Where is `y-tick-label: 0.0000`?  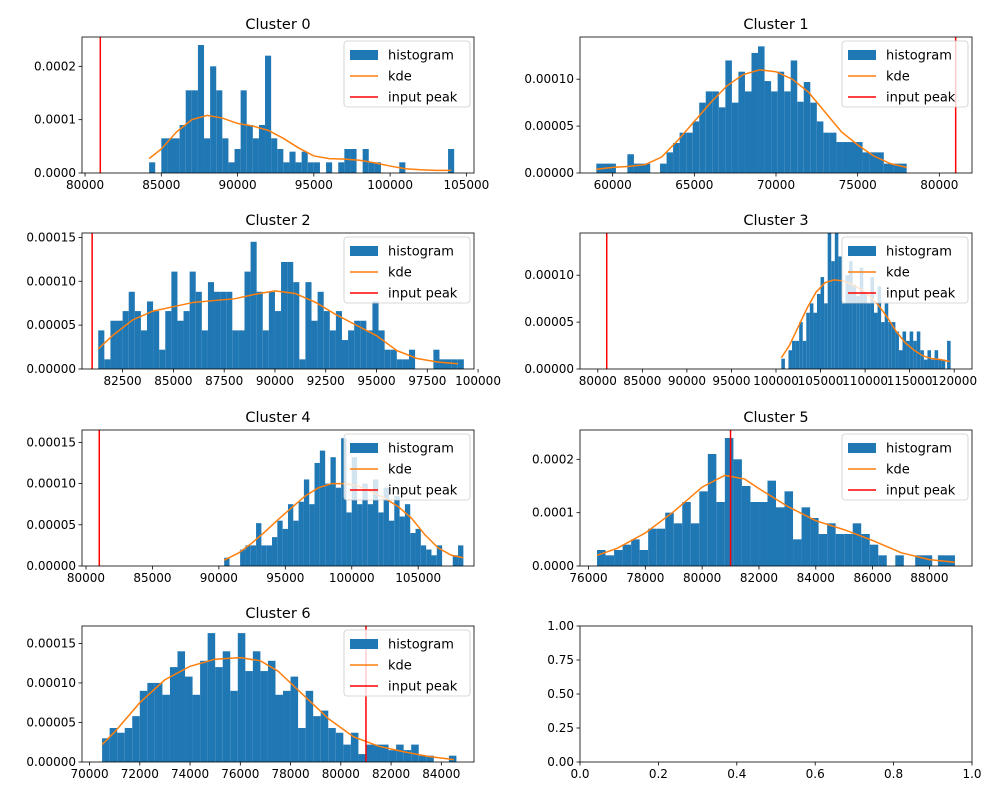
y-tick-label: 0.0000 is located at coordinates (55, 173).